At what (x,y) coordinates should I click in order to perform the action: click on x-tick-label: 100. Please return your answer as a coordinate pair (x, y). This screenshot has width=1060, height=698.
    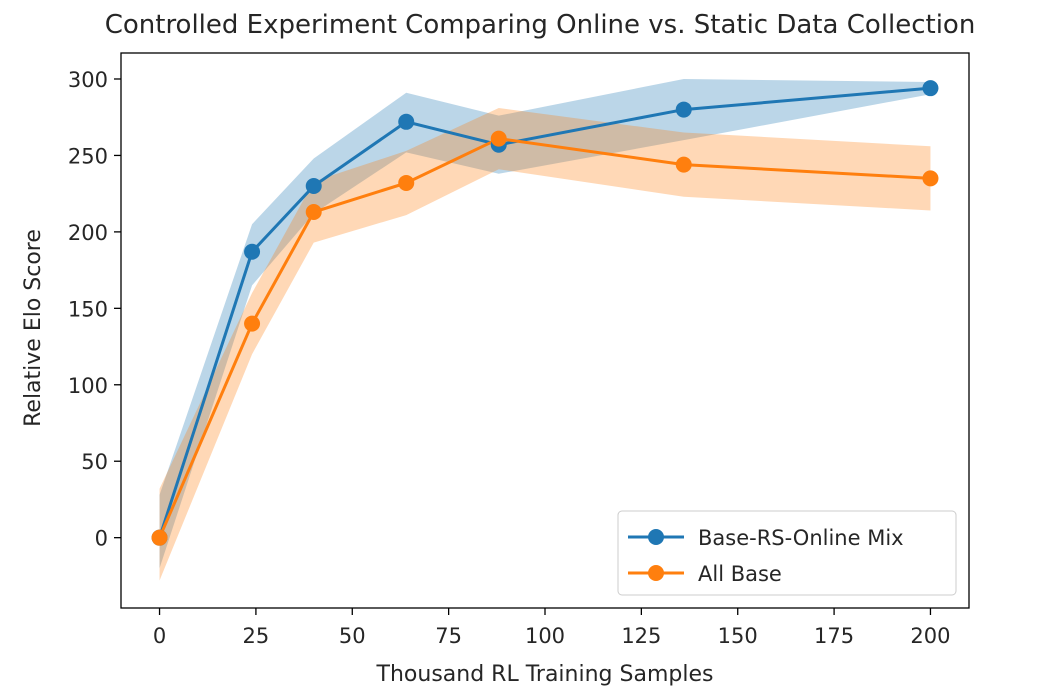
    Looking at the image, I should click on (545, 636).